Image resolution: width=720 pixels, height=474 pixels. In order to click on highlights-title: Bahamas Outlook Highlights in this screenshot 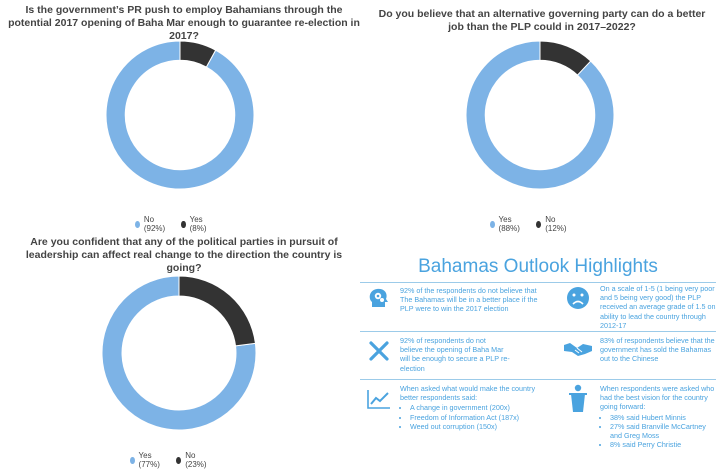, I will do `click(538, 266)`.